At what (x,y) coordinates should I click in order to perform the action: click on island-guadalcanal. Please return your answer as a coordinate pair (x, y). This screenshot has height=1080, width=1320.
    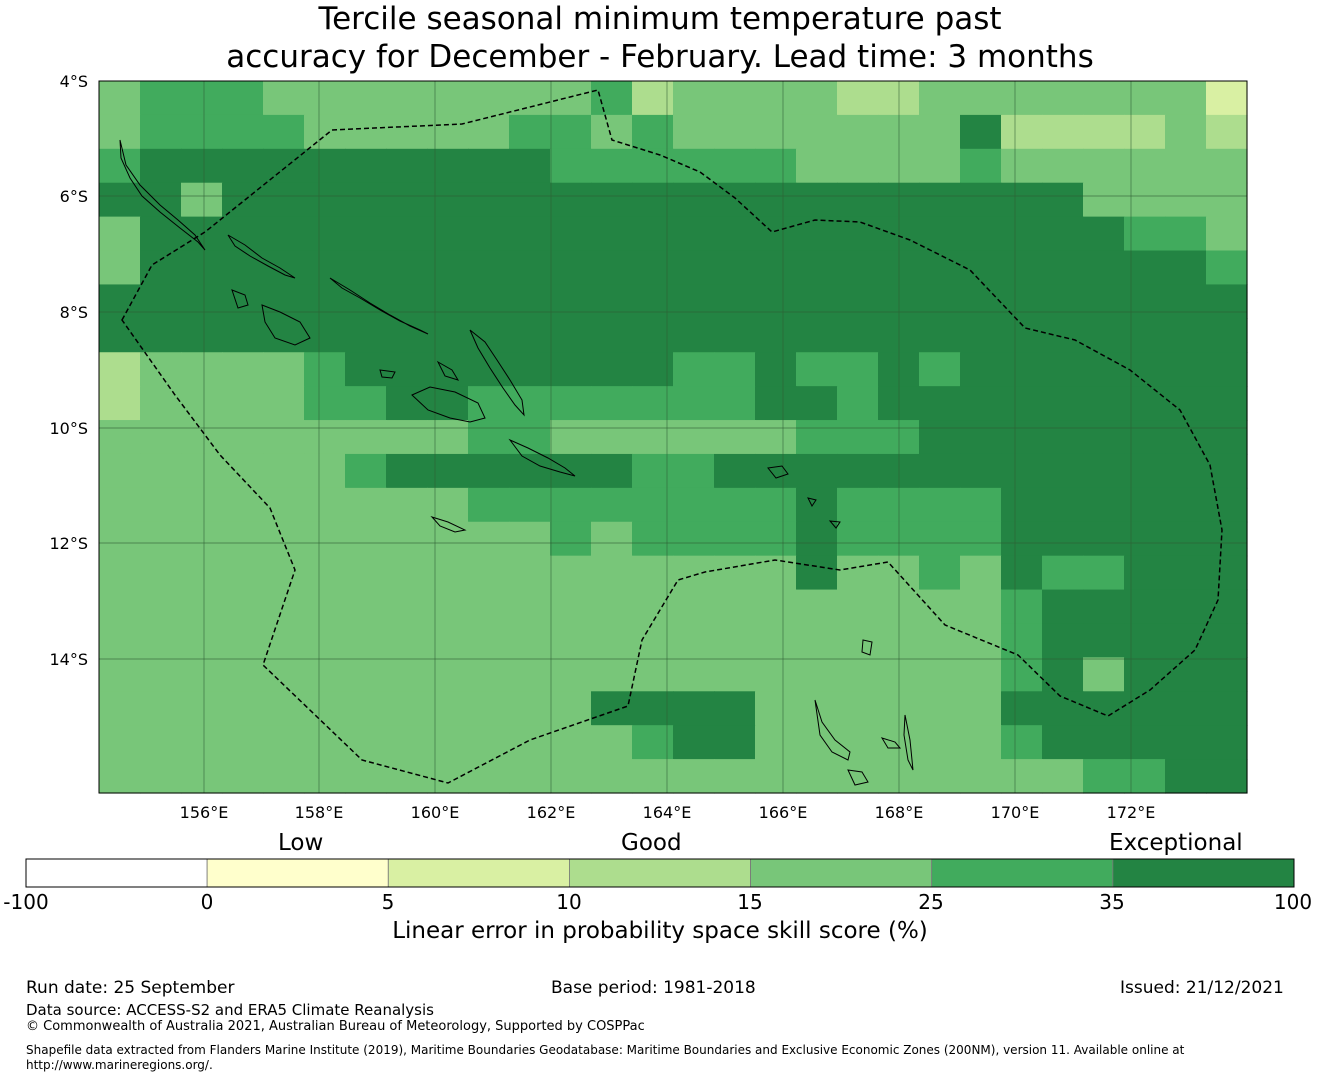
    Looking at the image, I should click on (448, 404).